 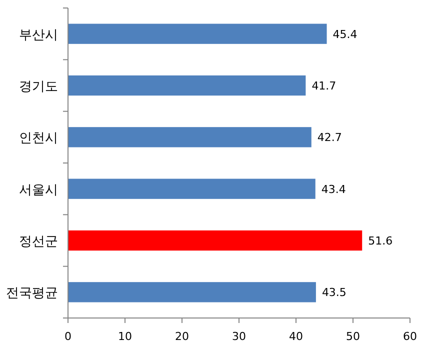 What do you see at coordinates (32, 294) in the screenshot?
I see `y-tick-label: 전국평균` at bounding box center [32, 294].